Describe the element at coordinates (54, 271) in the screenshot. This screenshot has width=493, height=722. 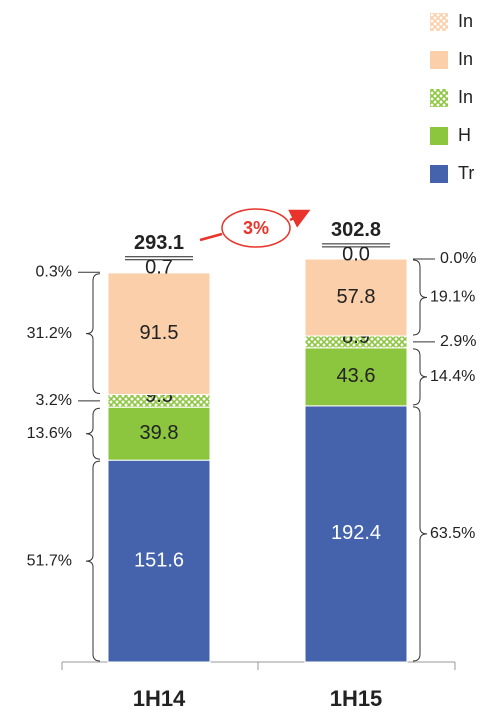
I see `share-label: 0.3%` at that location.